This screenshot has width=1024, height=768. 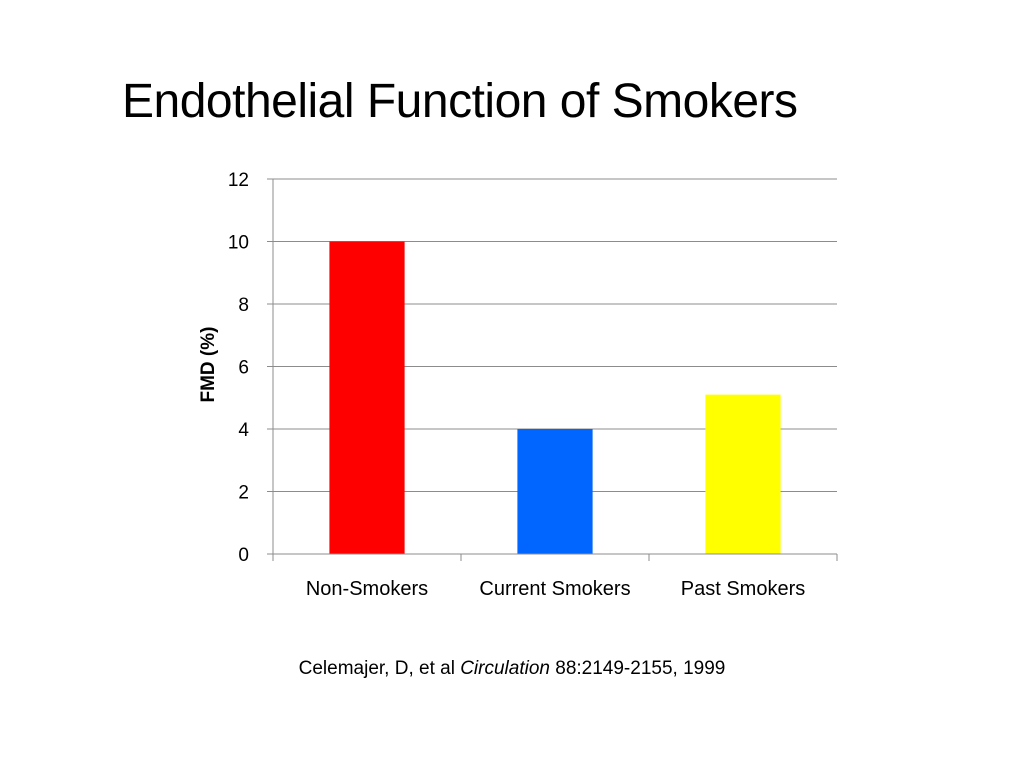 I want to click on y-tick-label: 8, so click(x=243, y=305).